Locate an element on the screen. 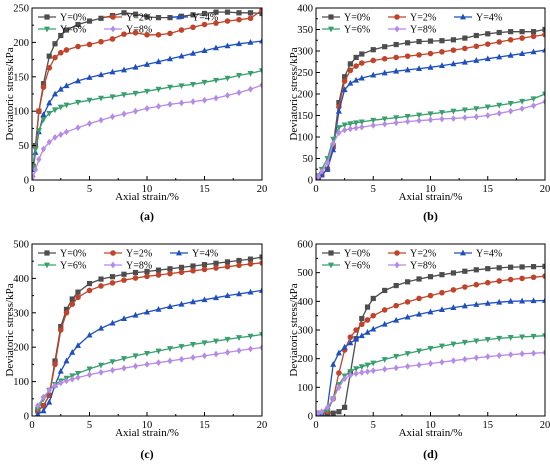 This screenshot has height=468, width=550. x-tick-label: 15 is located at coordinates (488, 425).